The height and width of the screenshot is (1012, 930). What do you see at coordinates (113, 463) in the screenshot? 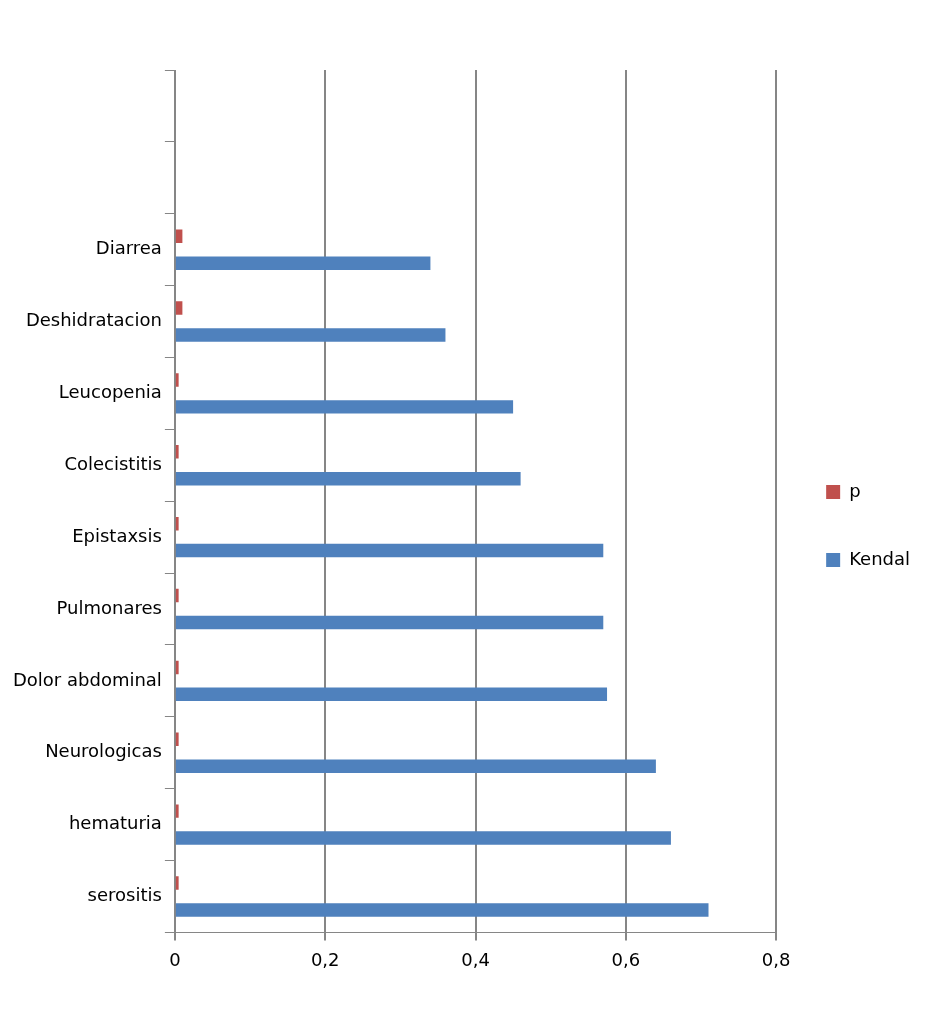
I see `y-tick-label: Colecistitis` at bounding box center [113, 463].